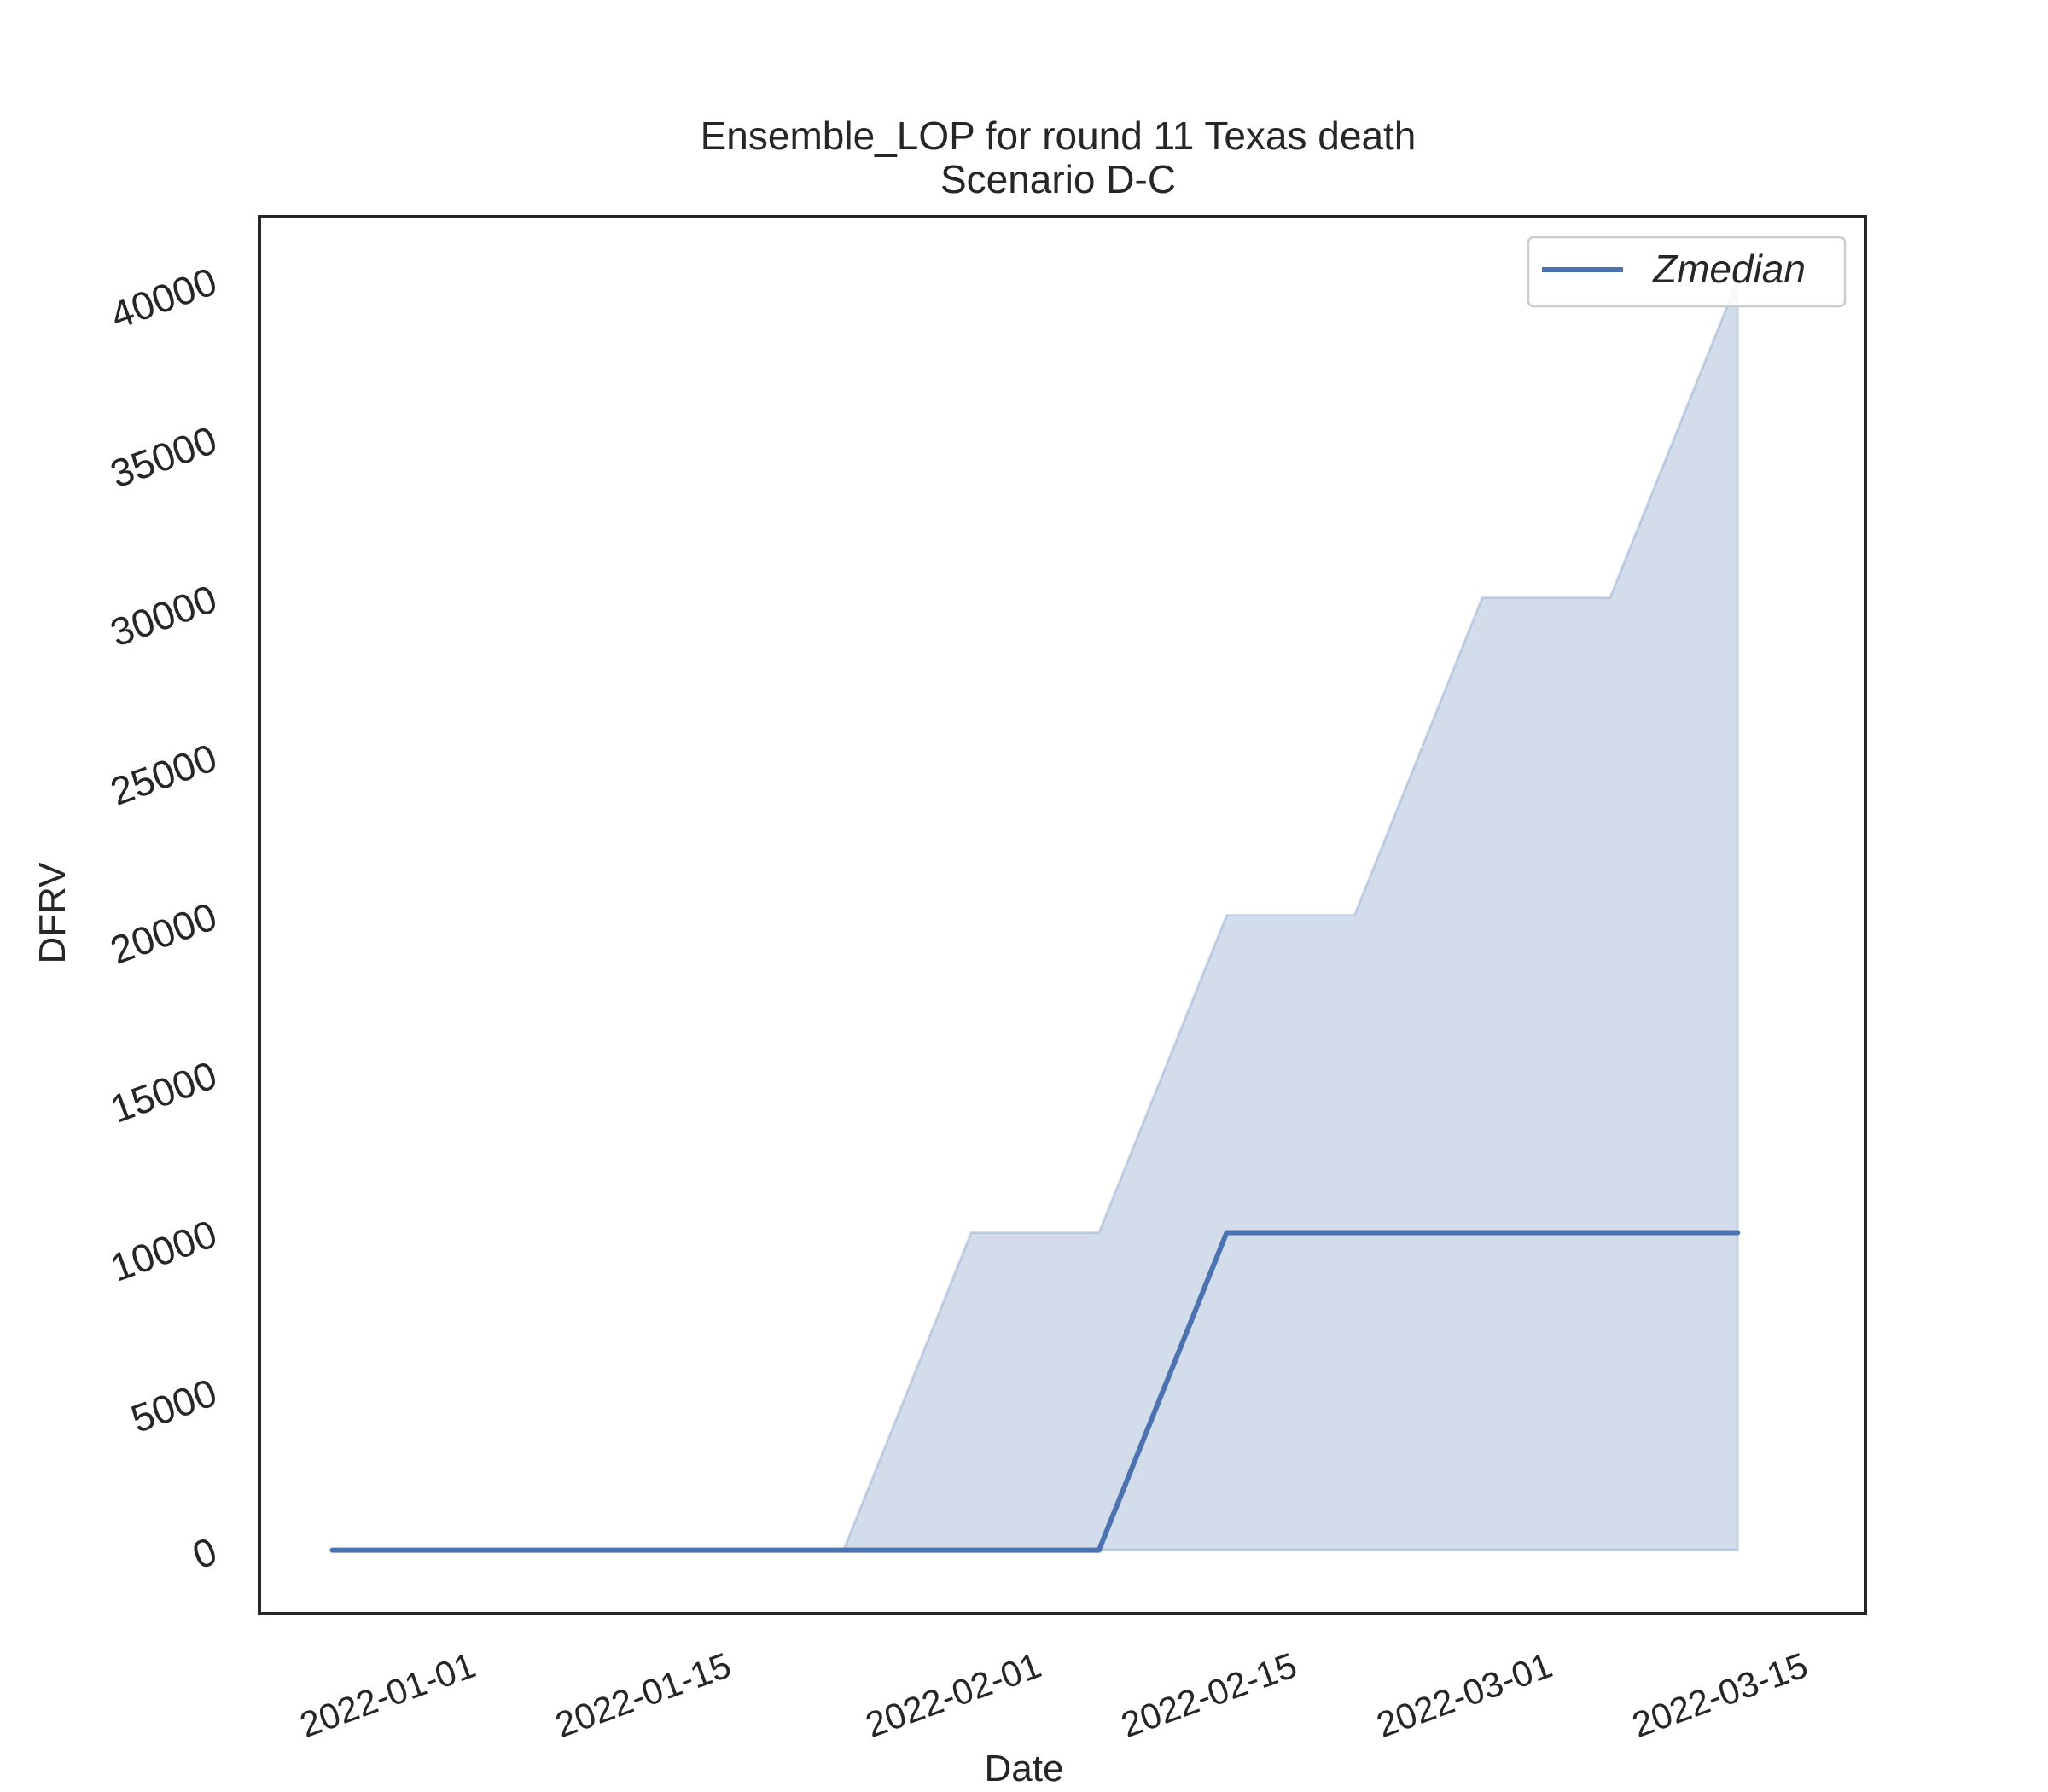  Describe the element at coordinates (1729, 269) in the screenshot. I see `legend-label-zmedian: Zmedian` at that location.